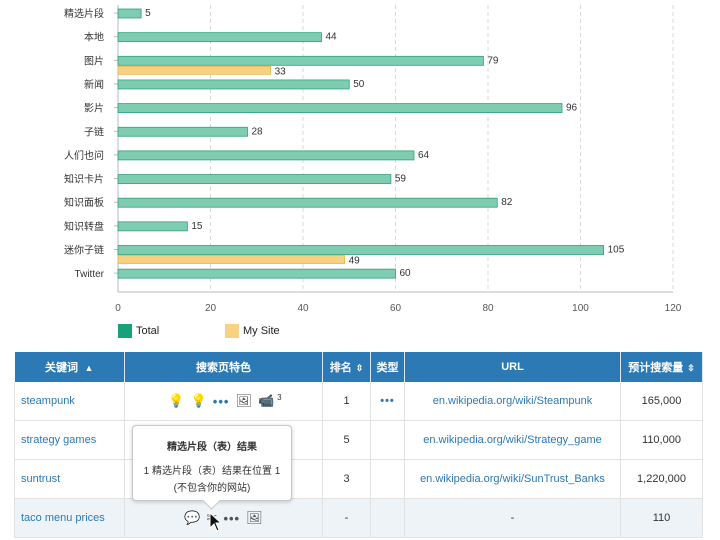 This screenshot has width=720, height=540. I want to click on x-tick-label: 120, so click(673, 308).